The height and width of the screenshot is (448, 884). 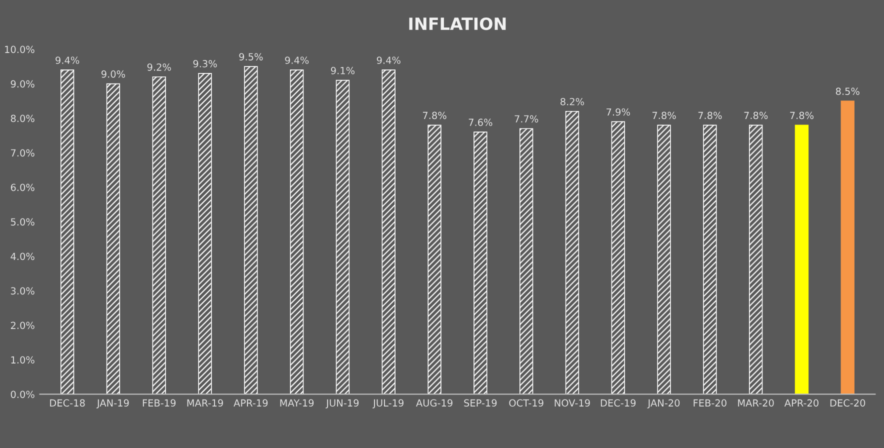 What do you see at coordinates (434, 403) in the screenshot?
I see `x-tick-label: AUG-19` at bounding box center [434, 403].